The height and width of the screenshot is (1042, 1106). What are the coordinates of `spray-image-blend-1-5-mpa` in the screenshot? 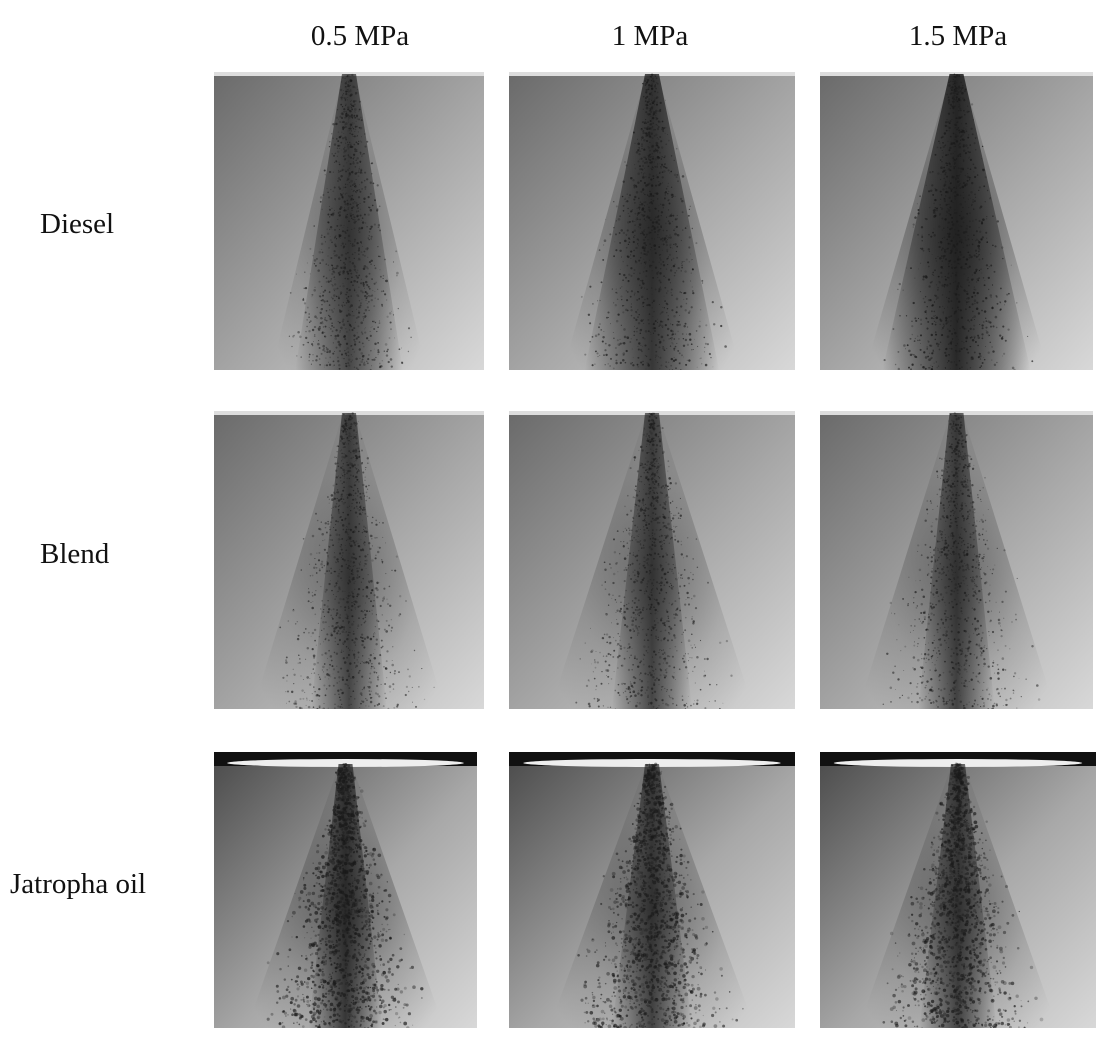 It's located at (956, 560).